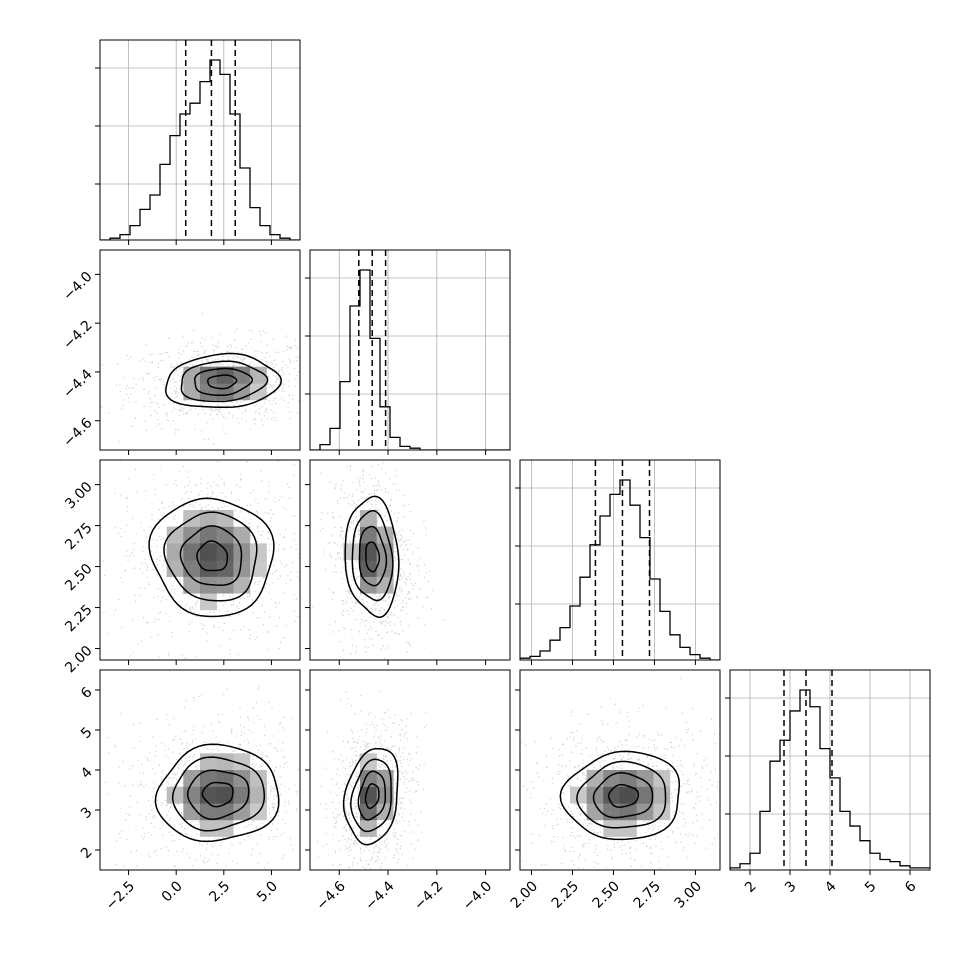  Describe the element at coordinates (647, 894) in the screenshot. I see `x-tick-label: 2.75` at that location.